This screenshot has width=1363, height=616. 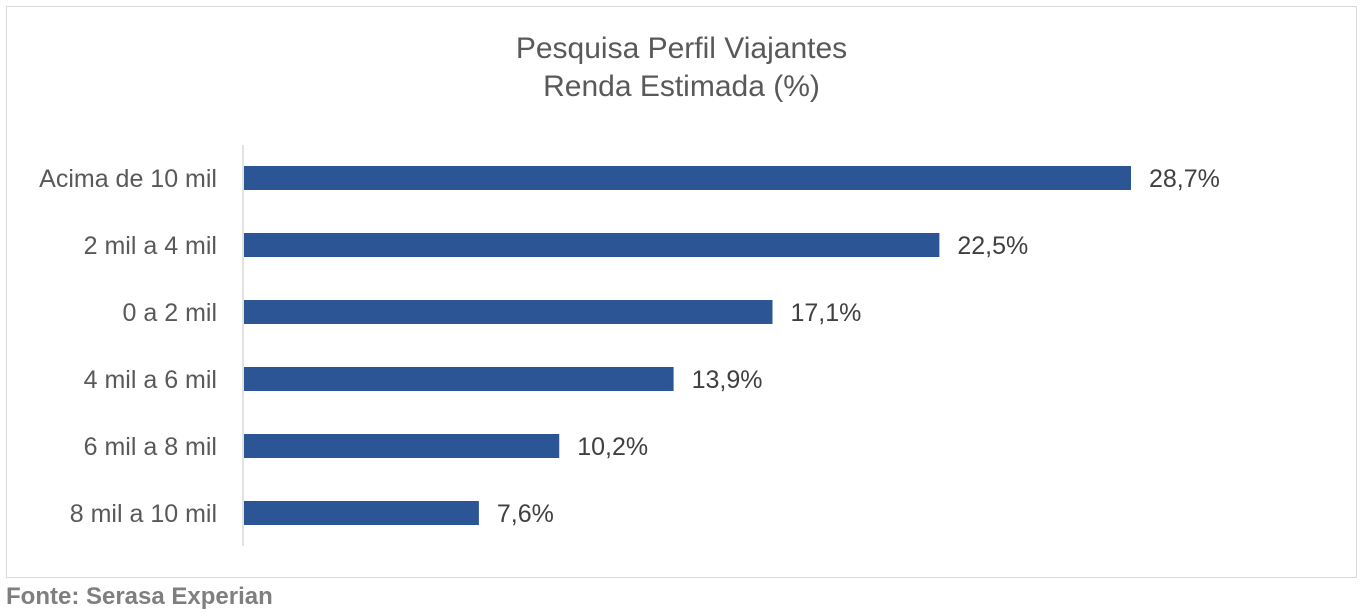 What do you see at coordinates (992, 246) in the screenshot?
I see `data-label: 22,5%` at bounding box center [992, 246].